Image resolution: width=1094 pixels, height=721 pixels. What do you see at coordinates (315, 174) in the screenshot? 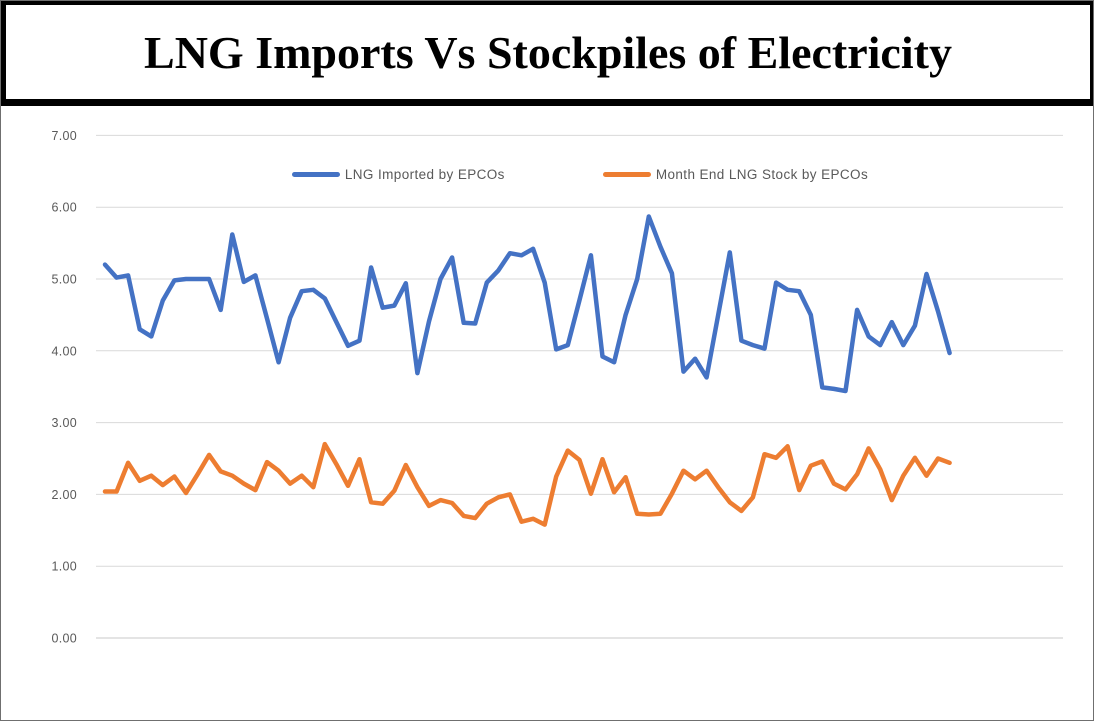
I see `legend-line-swatch-blue` at bounding box center [315, 174].